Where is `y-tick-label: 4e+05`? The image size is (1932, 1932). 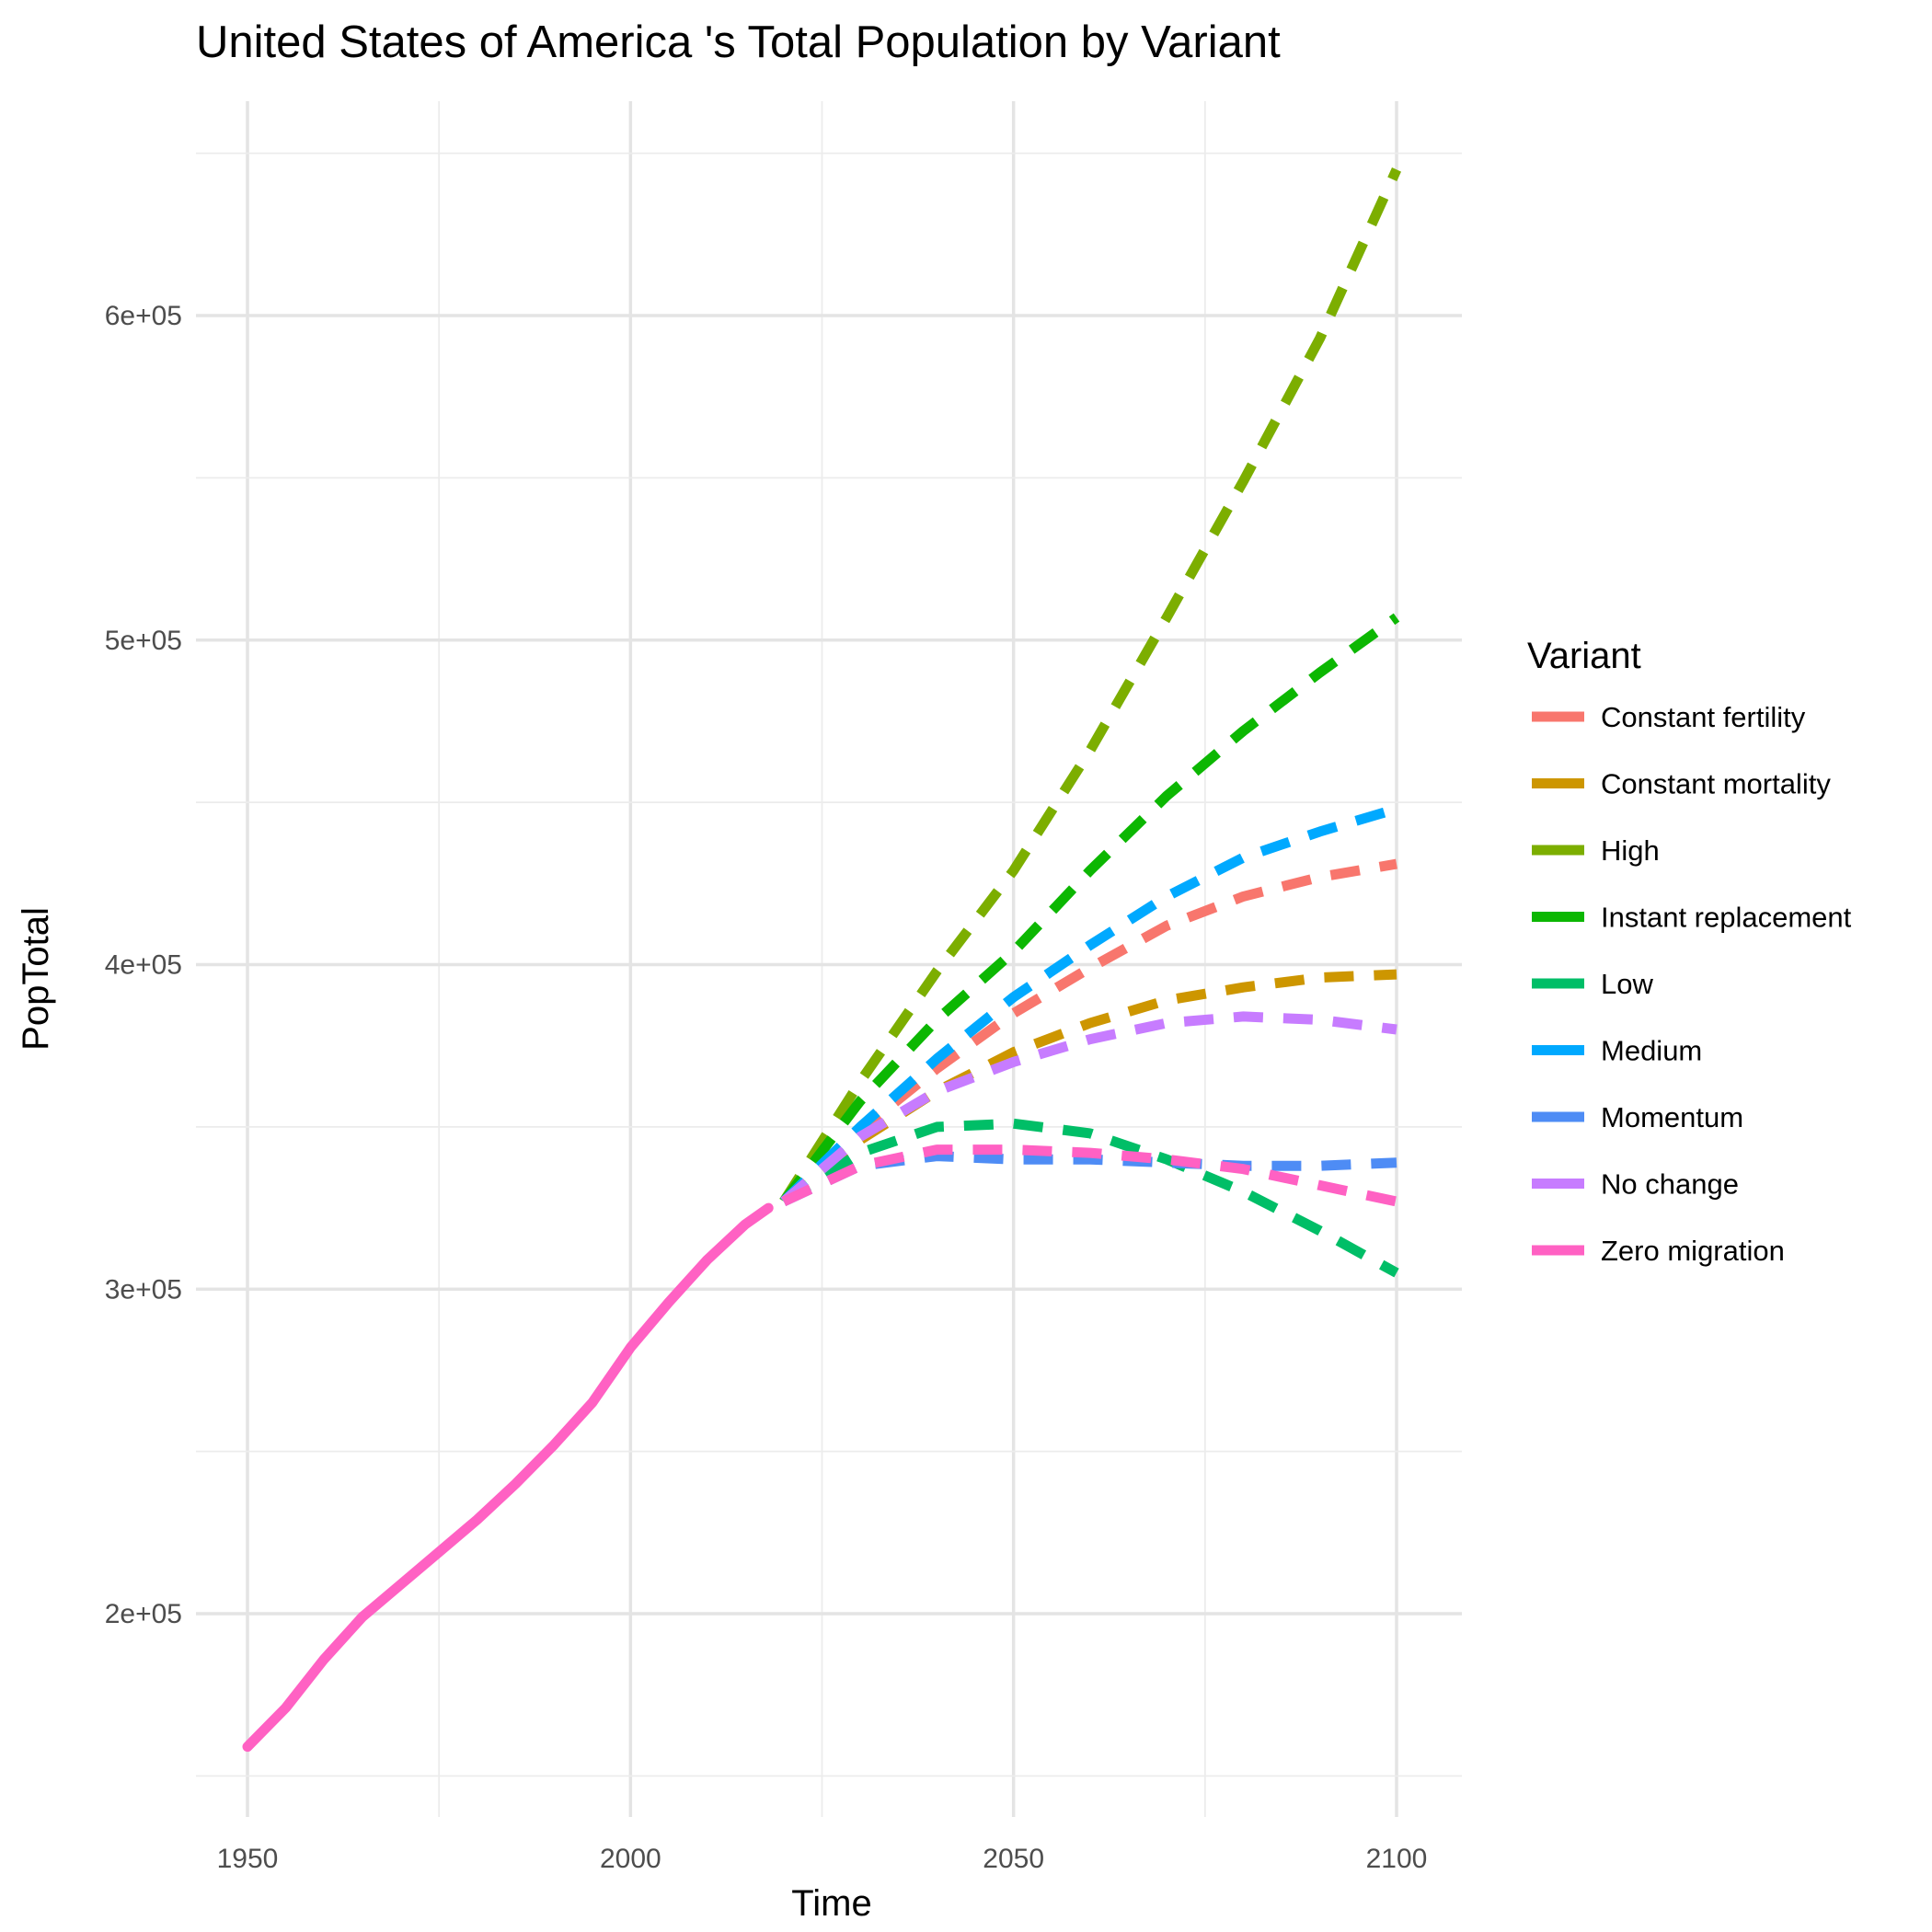
y-tick-label: 4e+05 is located at coordinates (143, 965).